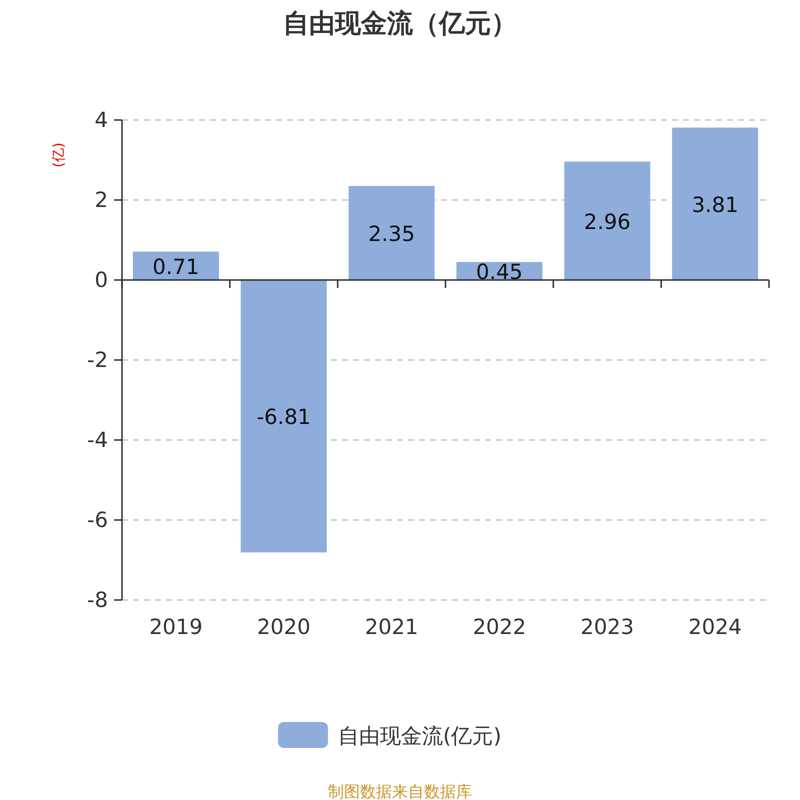 The height and width of the screenshot is (800, 800). I want to click on y-tick-label: 2, so click(101, 200).